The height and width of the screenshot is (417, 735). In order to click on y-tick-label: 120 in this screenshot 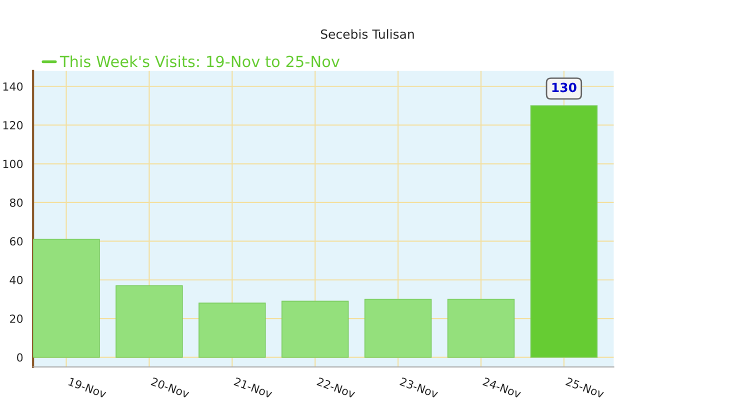, I will do `click(13, 125)`.